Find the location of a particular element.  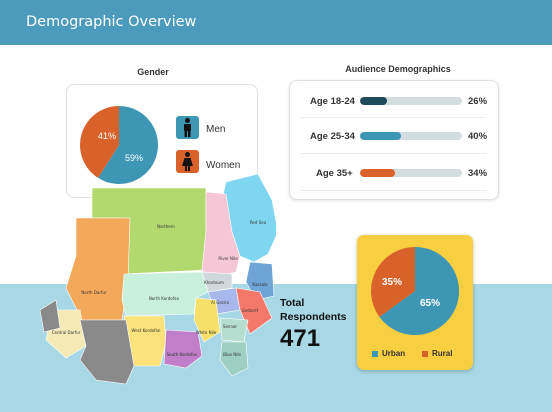

map-label: Northern is located at coordinates (166, 226).